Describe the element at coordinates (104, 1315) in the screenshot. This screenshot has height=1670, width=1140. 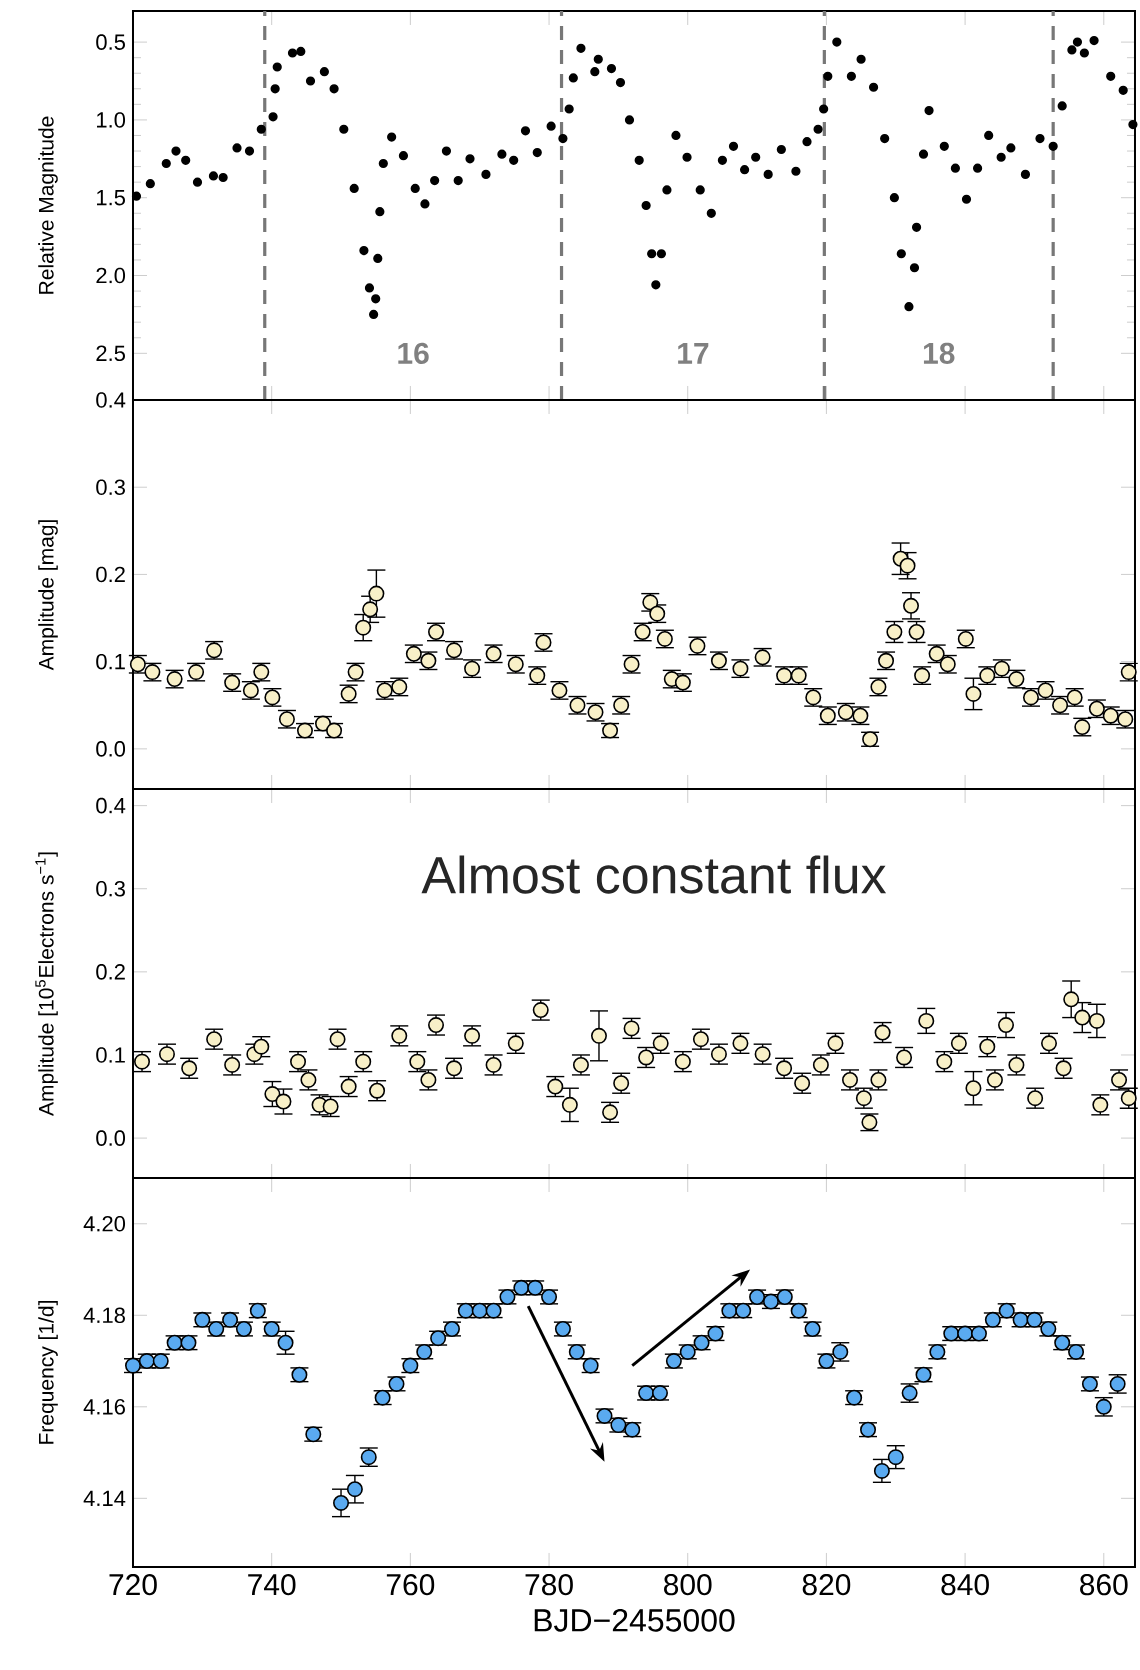
I see `y-tick-label: 4.18` at that location.